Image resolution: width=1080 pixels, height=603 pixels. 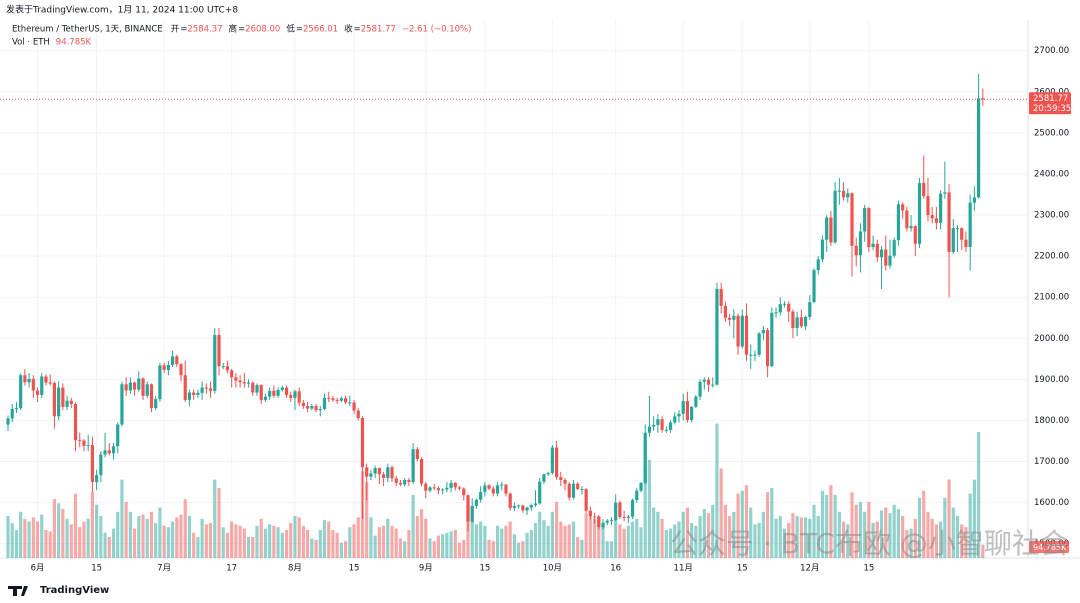 I want to click on countdown-label: 20:59:35, so click(x=1052, y=109).